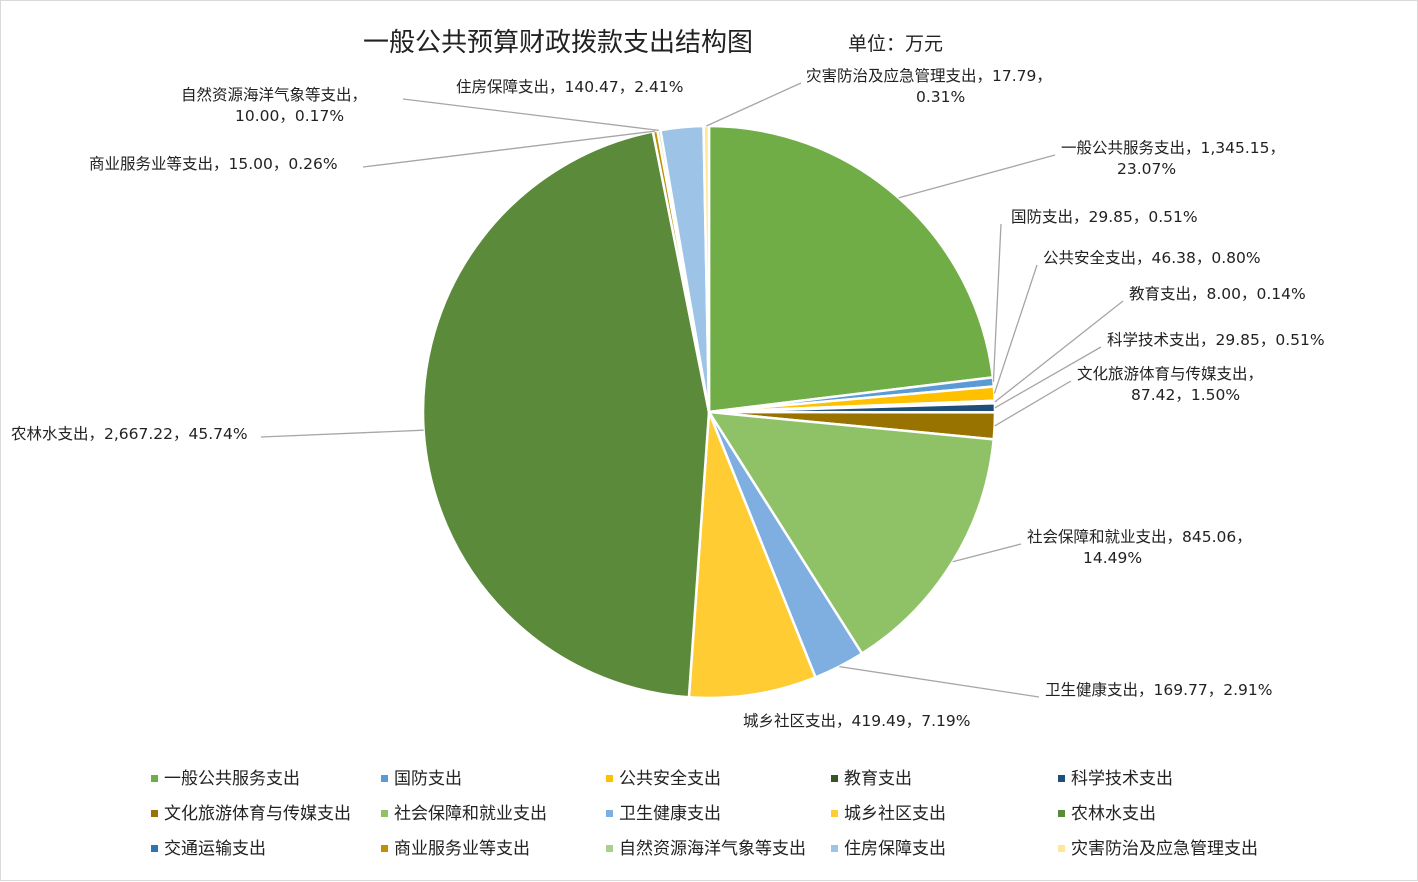 This screenshot has height=882, width=1418. I want to click on legend-label-11: 交通运输支出, so click(215, 849).